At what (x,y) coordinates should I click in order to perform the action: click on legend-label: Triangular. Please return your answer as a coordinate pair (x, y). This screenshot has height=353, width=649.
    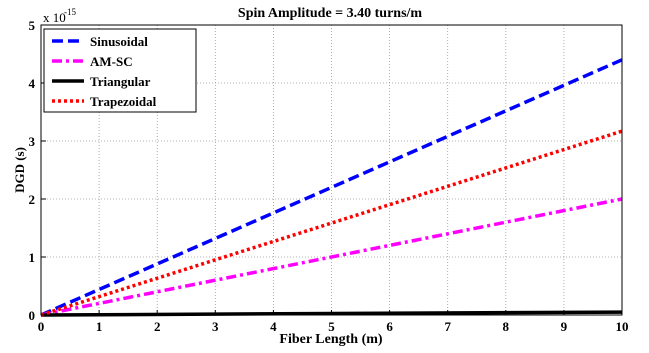
    Looking at the image, I should click on (120, 81).